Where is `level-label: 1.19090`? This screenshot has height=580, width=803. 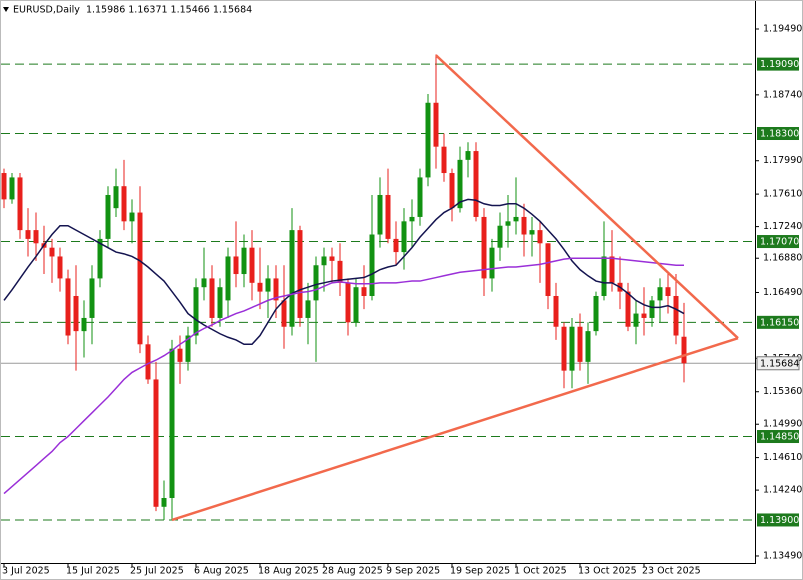 level-label: 1.19090 is located at coordinates (779, 64).